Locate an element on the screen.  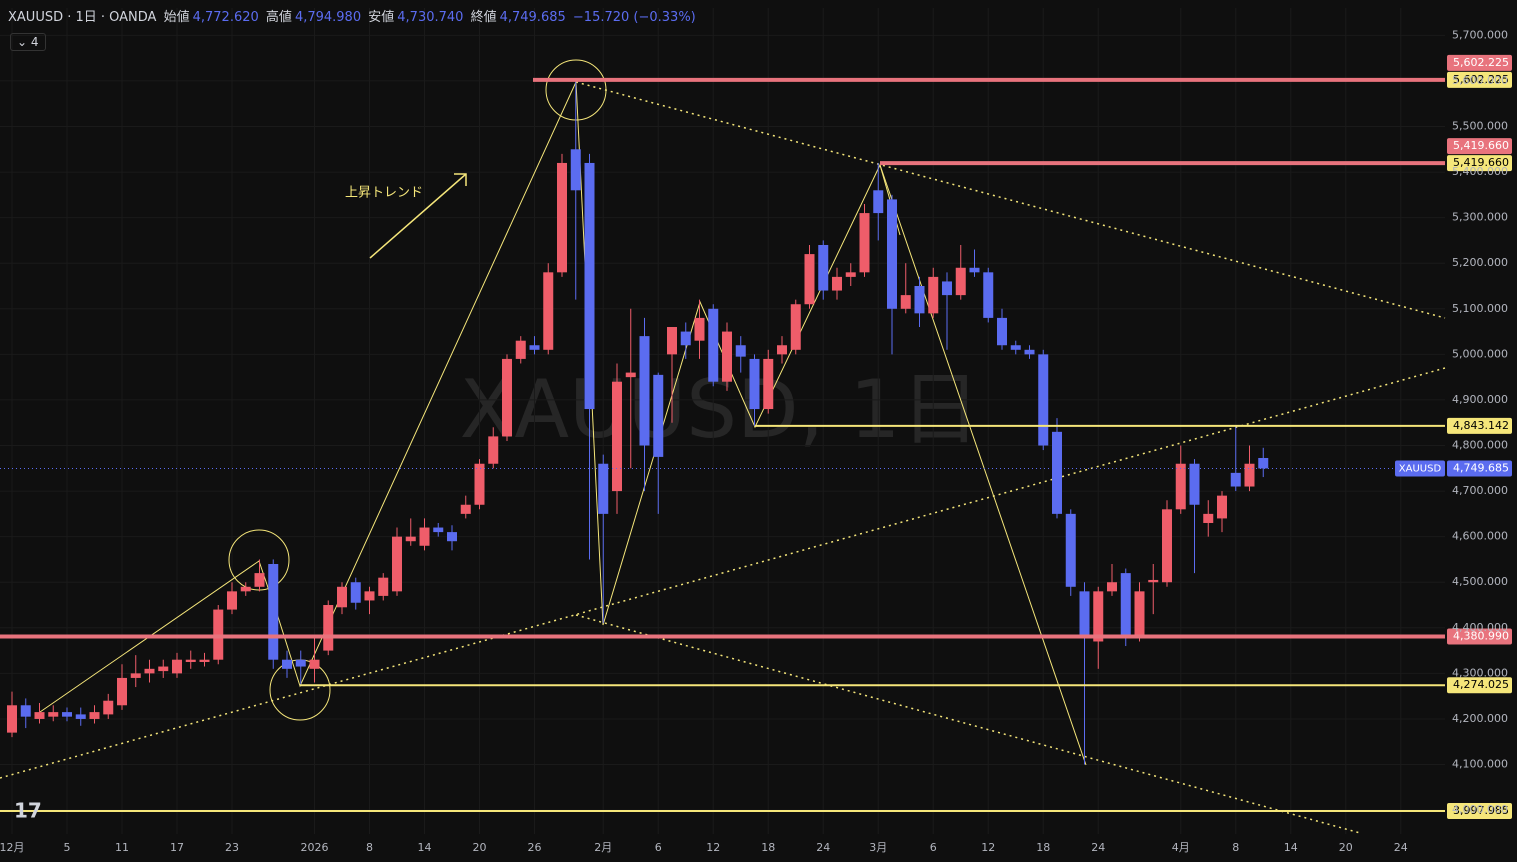
x-tick-label: 26 is located at coordinates (535, 847).